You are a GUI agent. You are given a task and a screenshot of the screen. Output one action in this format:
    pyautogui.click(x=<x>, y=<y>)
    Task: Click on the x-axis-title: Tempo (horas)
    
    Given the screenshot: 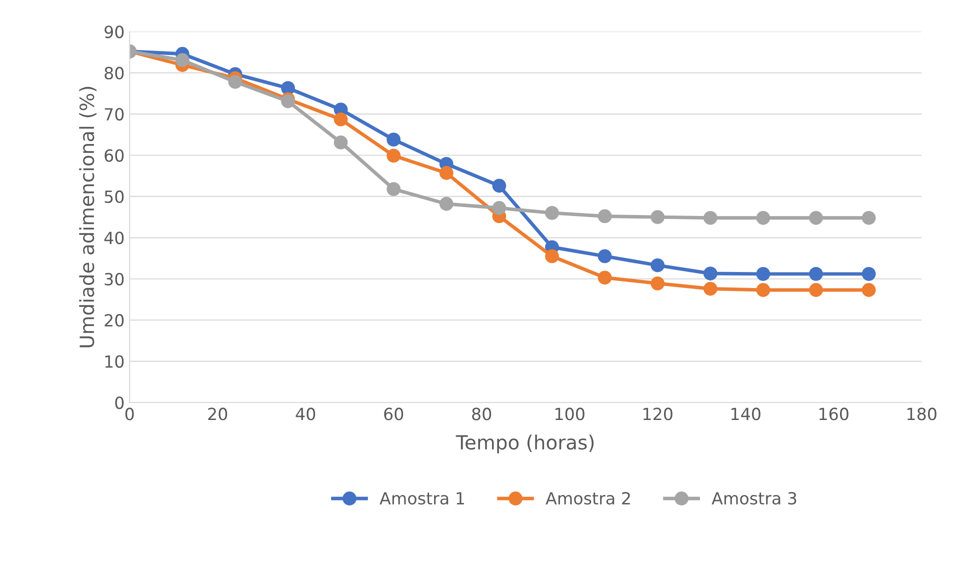 What is the action you would take?
    pyautogui.click(x=525, y=444)
    